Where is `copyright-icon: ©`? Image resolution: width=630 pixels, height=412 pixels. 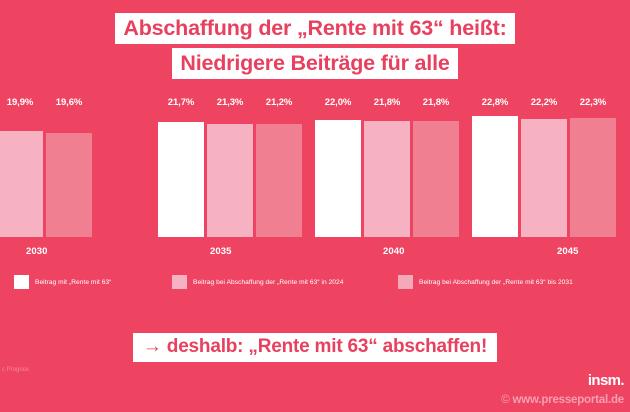 copyright-icon: © is located at coordinates (505, 400).